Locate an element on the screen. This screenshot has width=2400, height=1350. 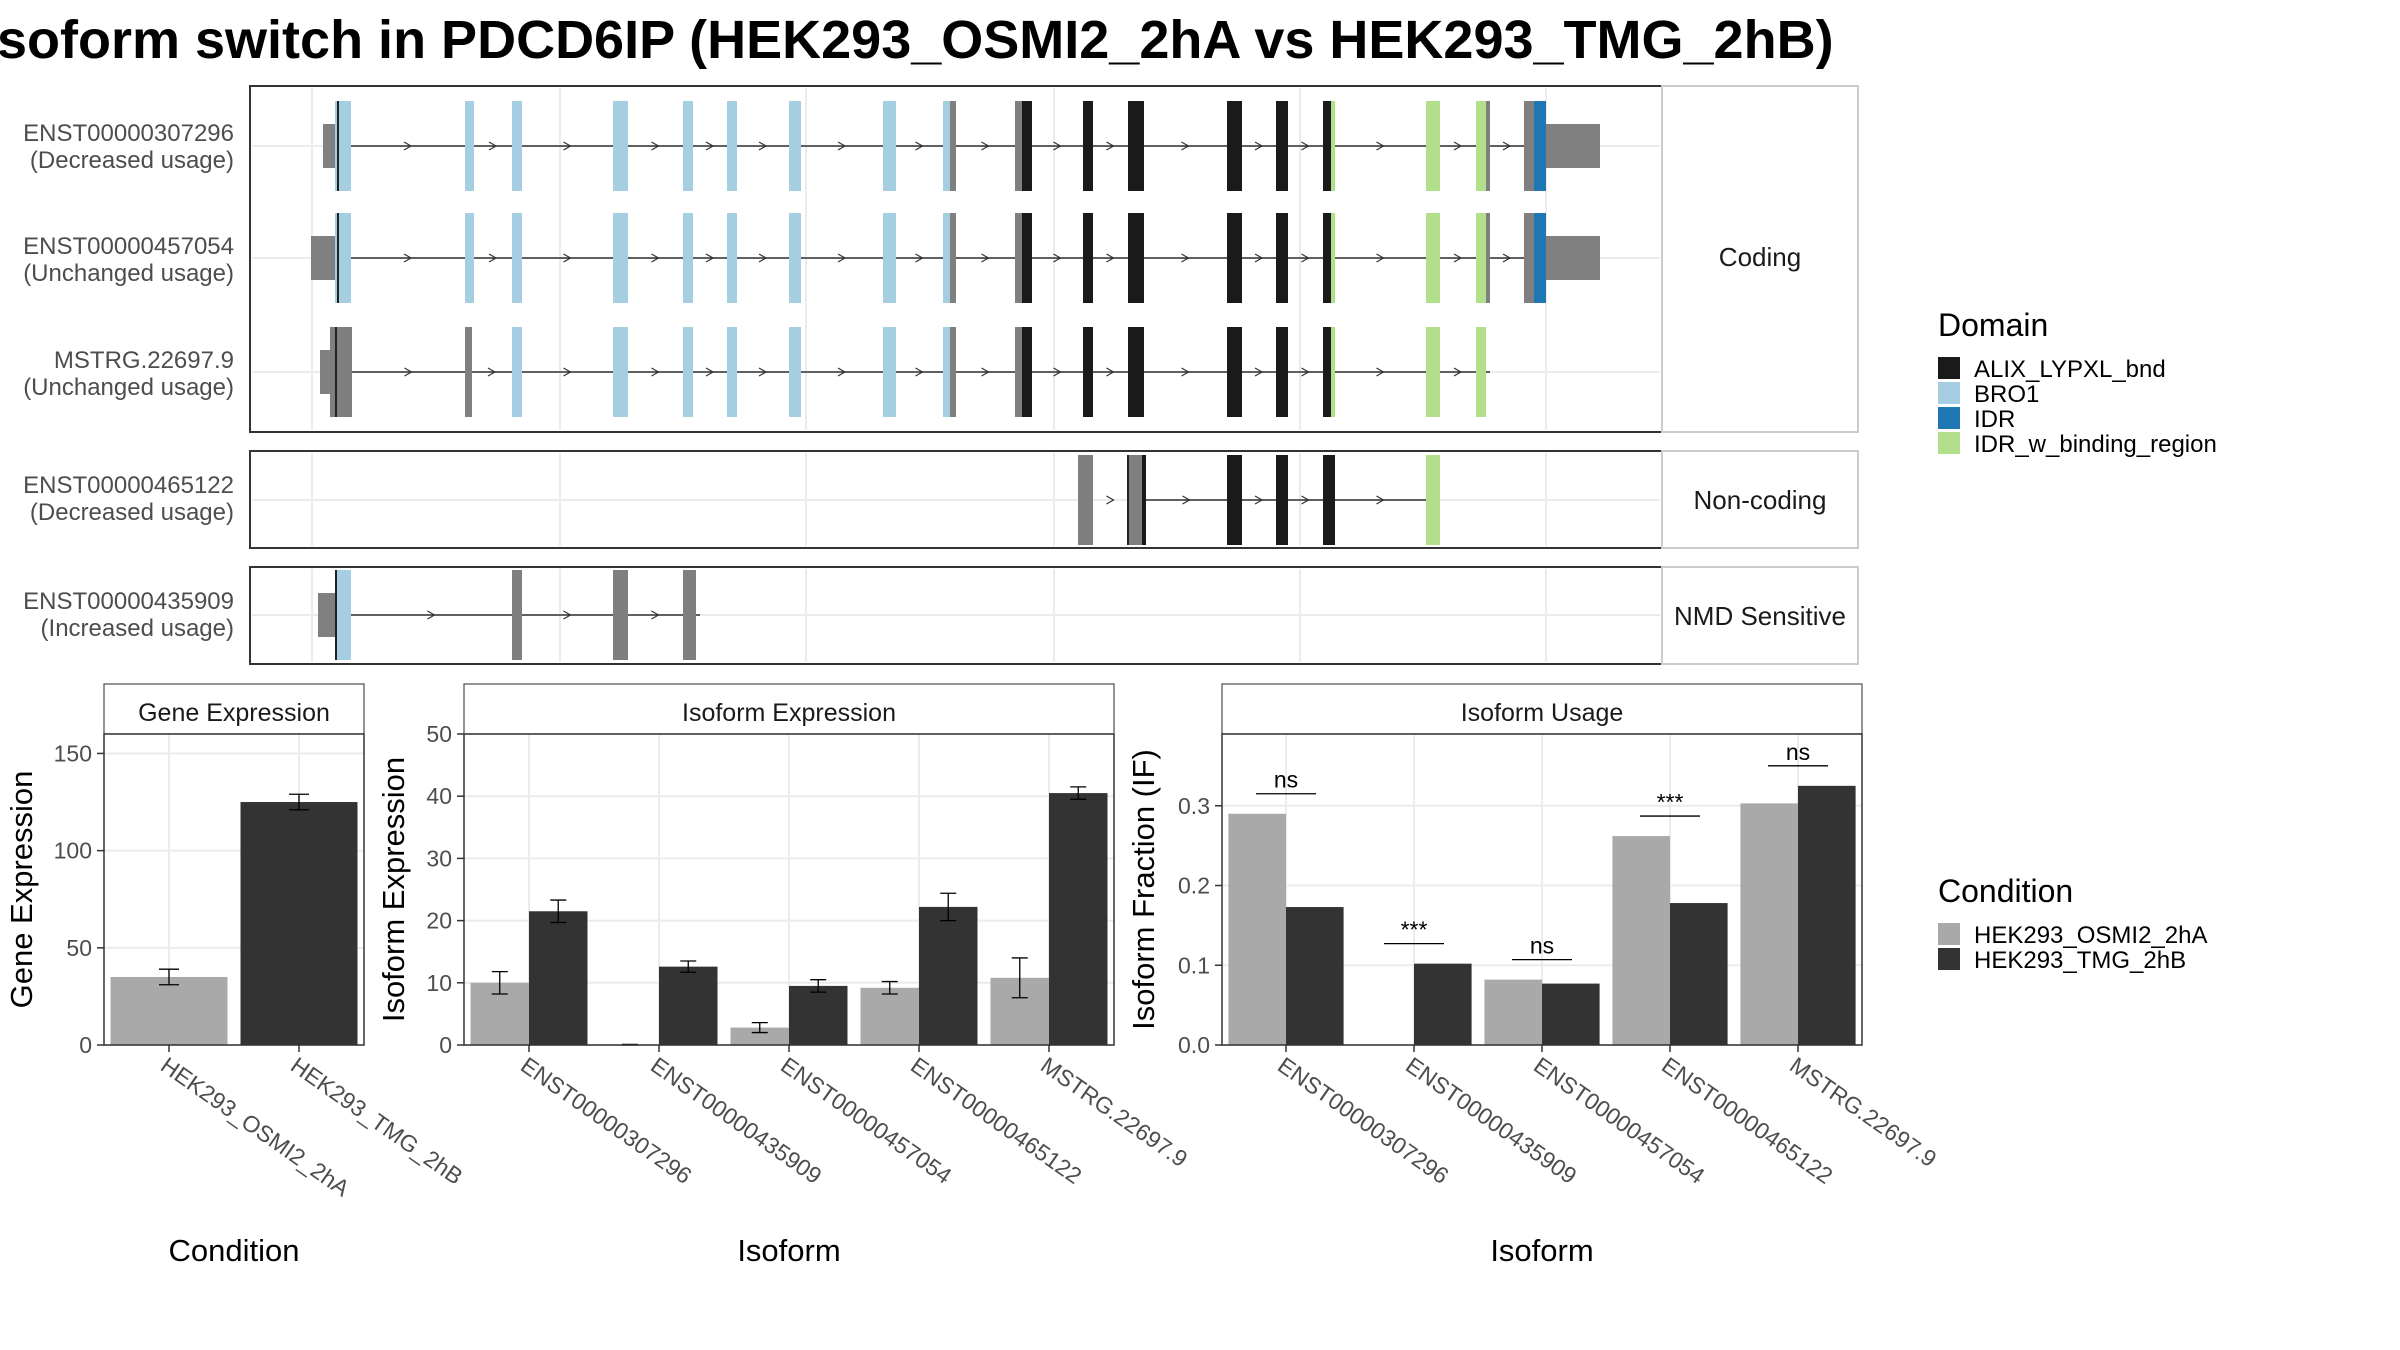
panel-title: Isoform Expression is located at coordinates (789, 713).